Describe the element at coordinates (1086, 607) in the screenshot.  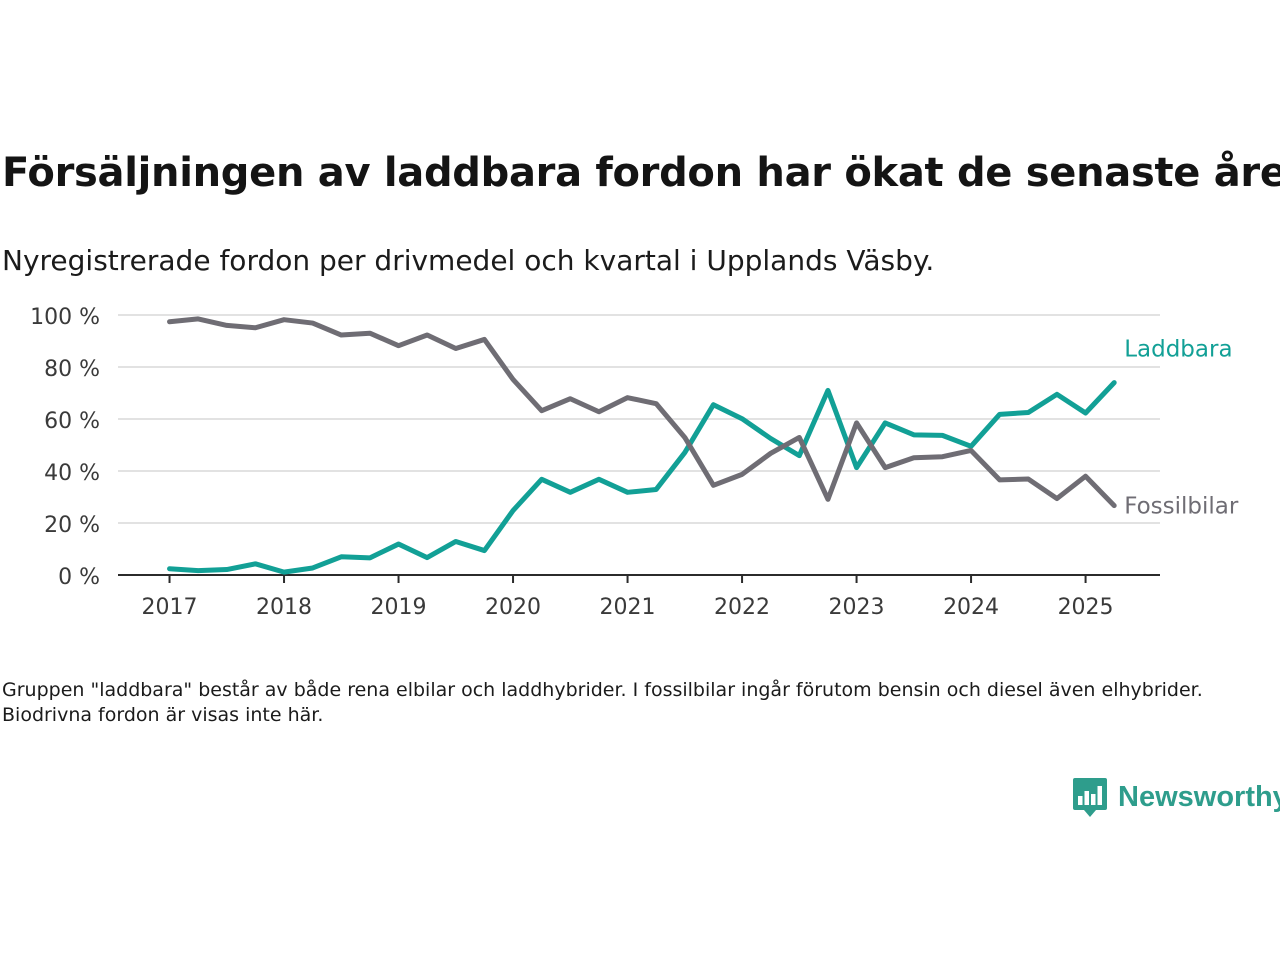
I see `x-tick-label: 2025` at that location.